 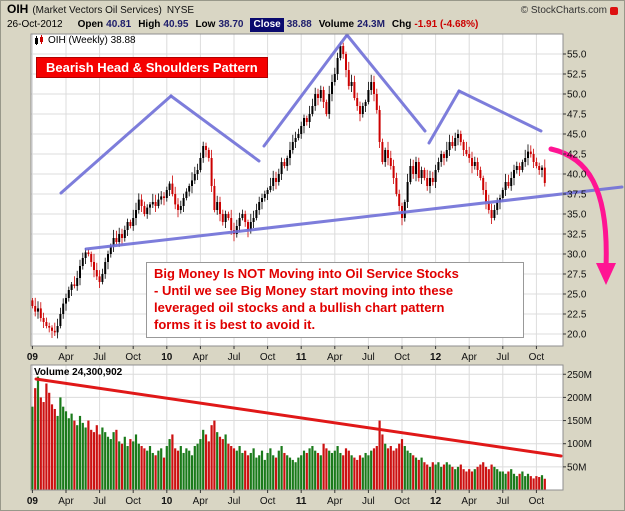 What do you see at coordinates (579, 444) in the screenshot?
I see `svg-text: 100M` at bounding box center [579, 444].